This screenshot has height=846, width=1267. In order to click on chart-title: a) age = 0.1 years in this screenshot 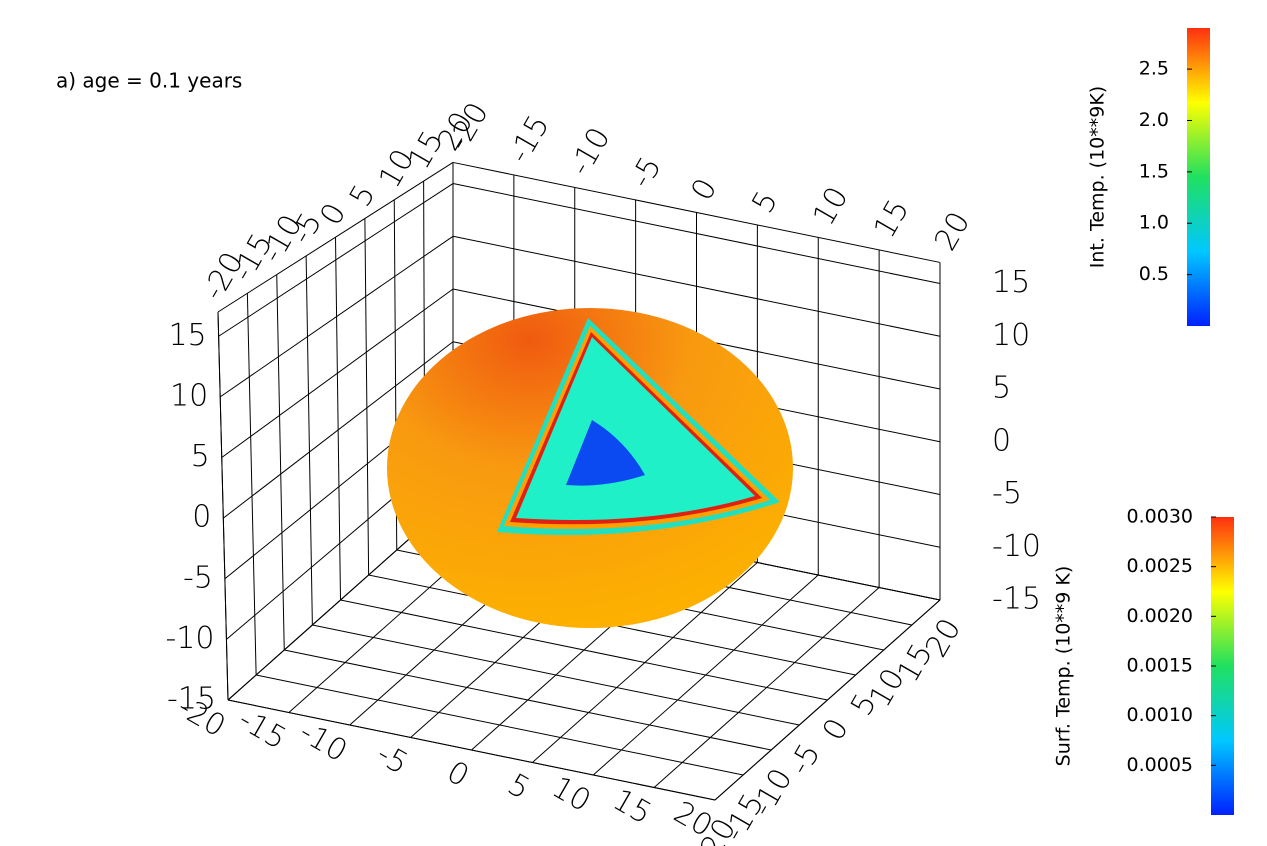, I will do `click(149, 81)`.